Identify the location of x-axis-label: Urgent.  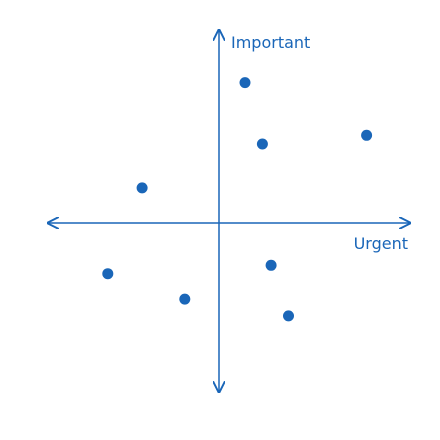
(381, 243).